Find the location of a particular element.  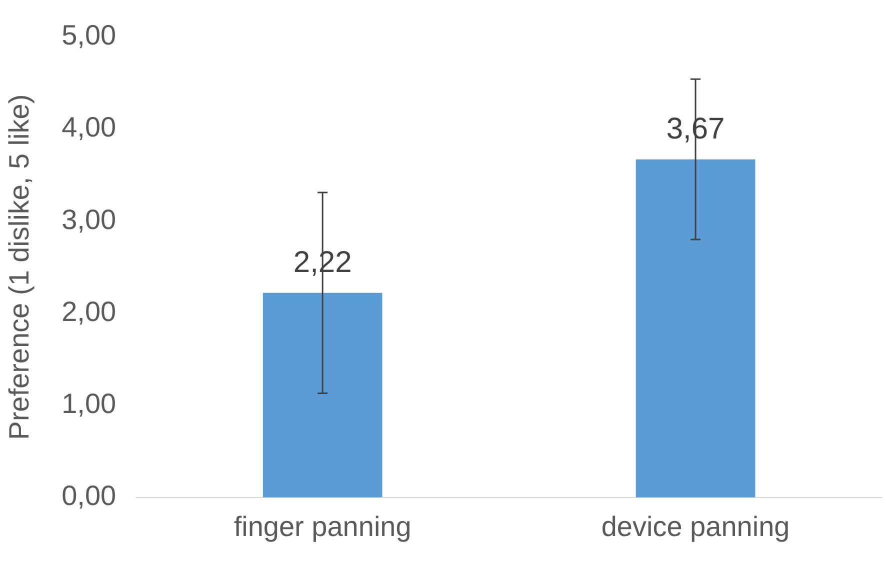

y-tick-label: 1,00 is located at coordinates (89, 403).